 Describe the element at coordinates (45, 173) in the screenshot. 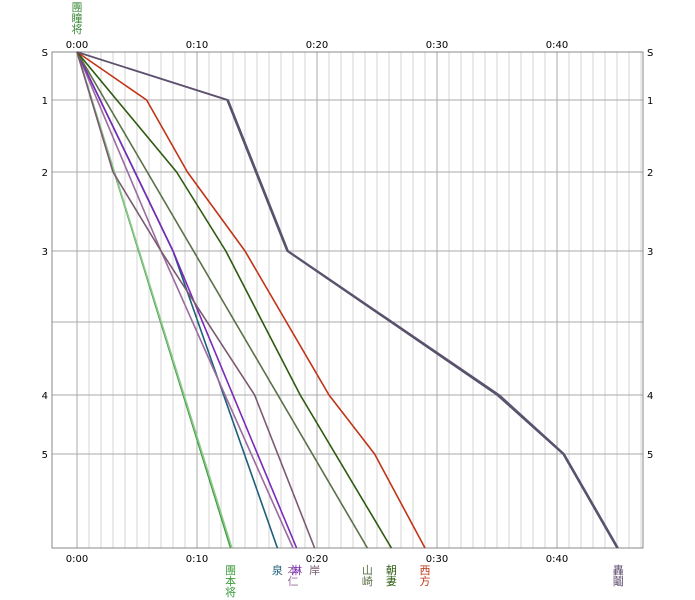

I see `station-label-left: 2` at that location.